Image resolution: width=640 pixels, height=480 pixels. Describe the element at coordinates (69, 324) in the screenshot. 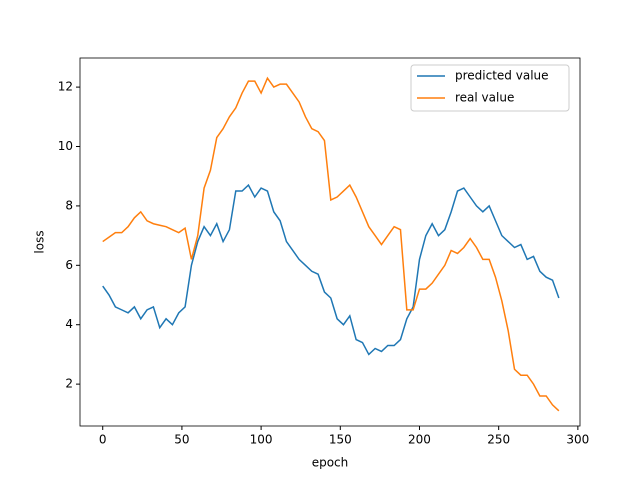

I see `y-tick-label: 4` at that location.